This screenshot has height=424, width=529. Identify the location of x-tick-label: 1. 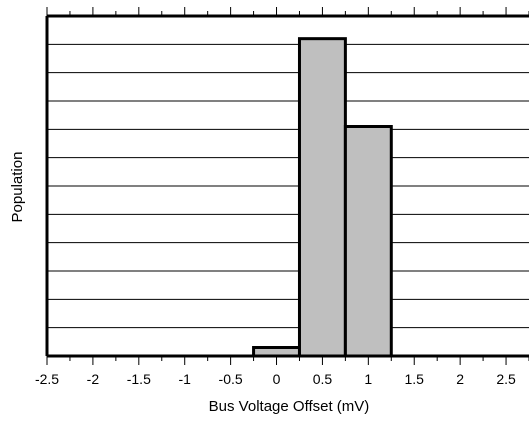
(368, 379).